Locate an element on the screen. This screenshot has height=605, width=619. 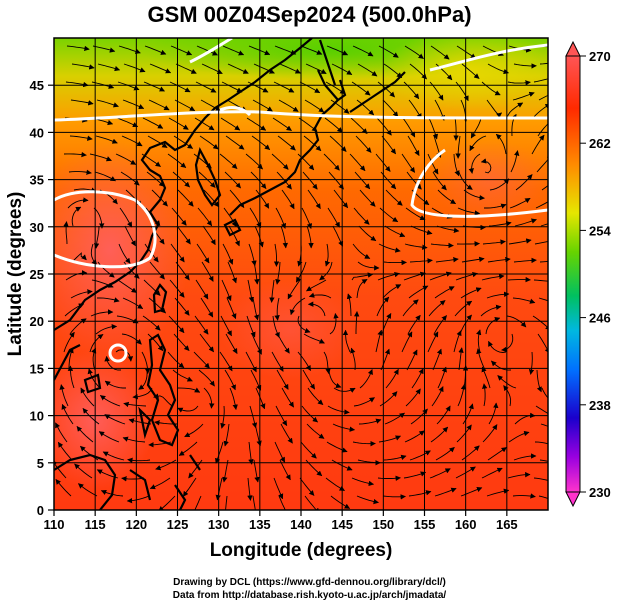
colorbar: 270 262 254 246 238 230 is located at coordinates (588, 274).